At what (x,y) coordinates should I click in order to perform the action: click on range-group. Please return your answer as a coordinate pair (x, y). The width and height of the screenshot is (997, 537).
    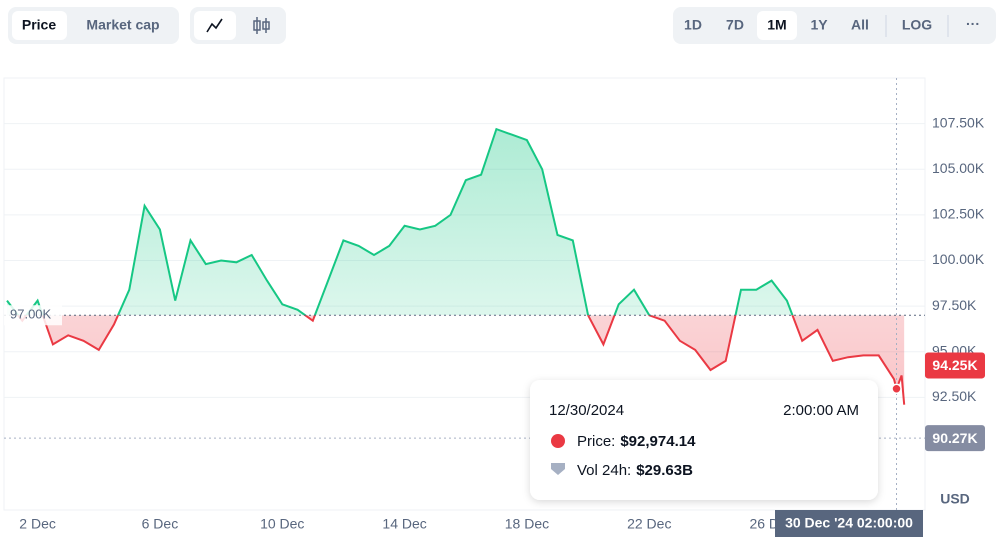
    Looking at the image, I should click on (834, 25).